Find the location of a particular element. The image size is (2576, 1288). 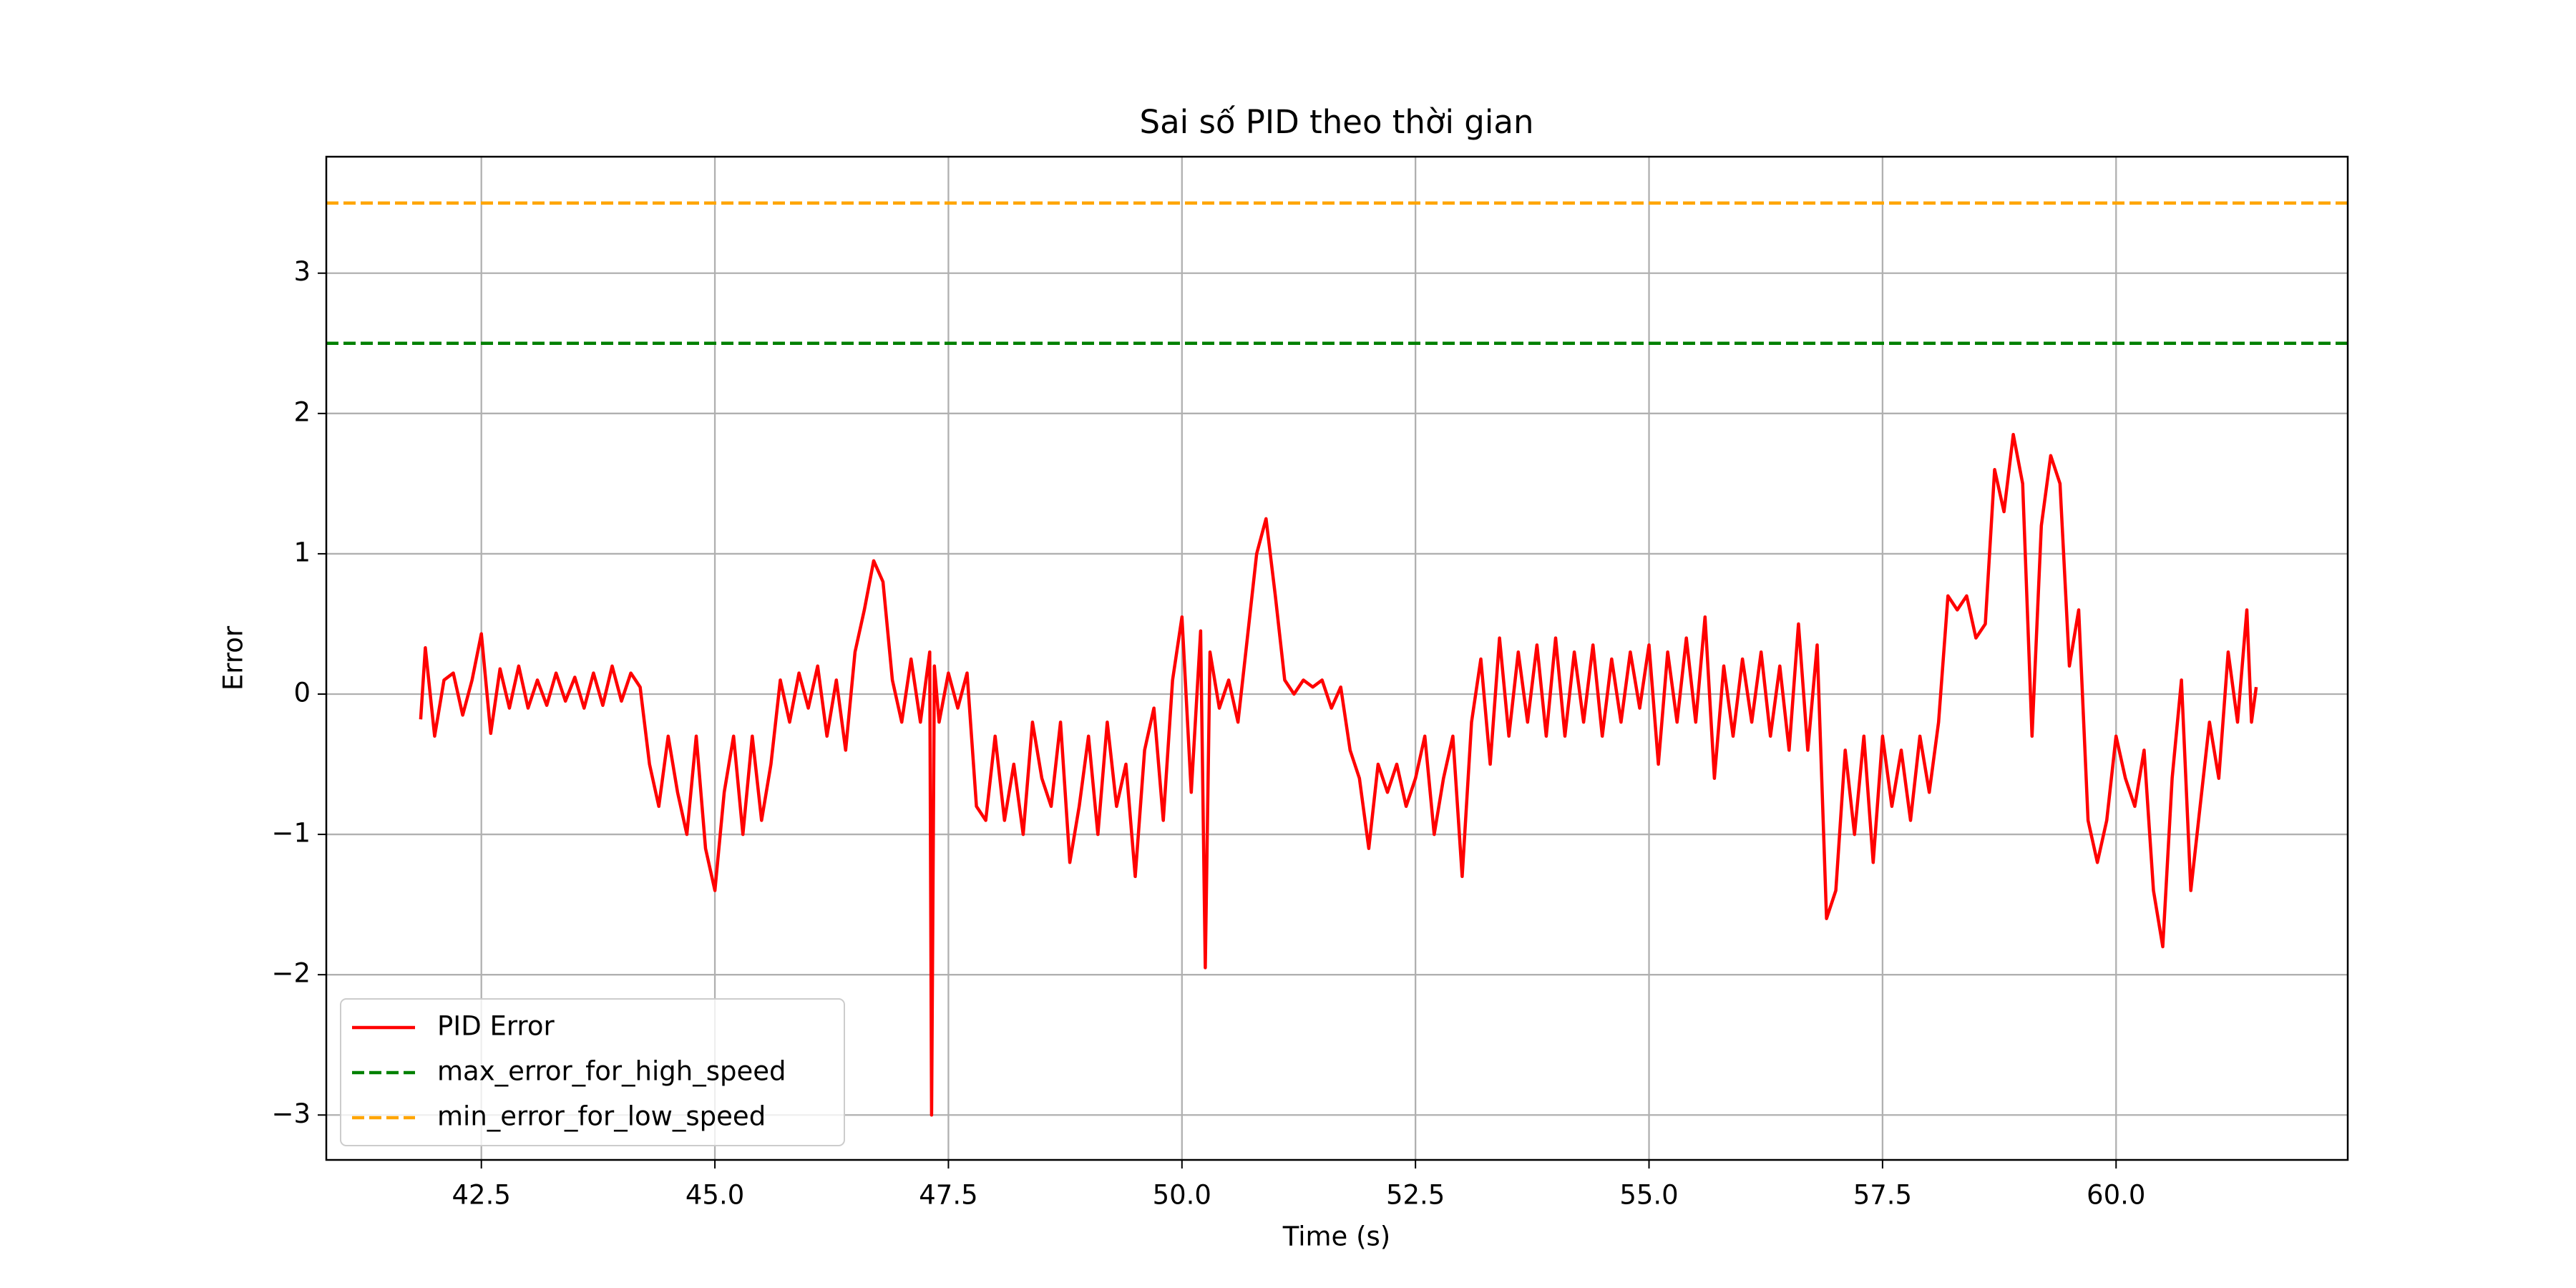

y-tick-label: 2 is located at coordinates (302, 411).